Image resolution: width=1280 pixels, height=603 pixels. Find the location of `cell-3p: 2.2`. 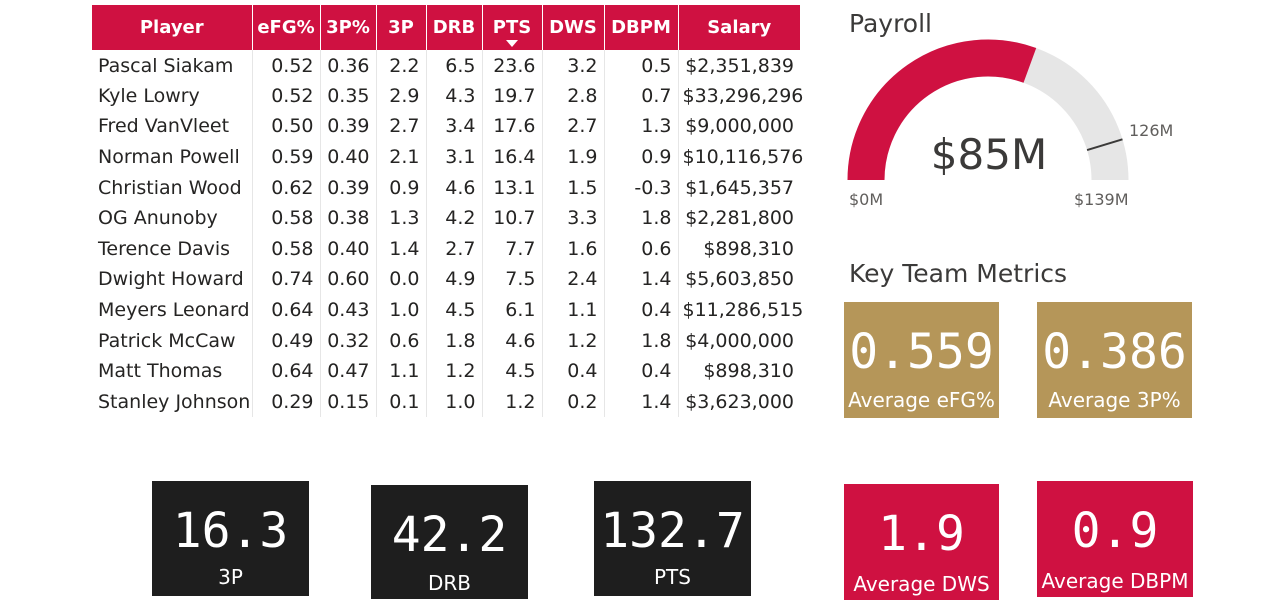

cell-3p: 2.2 is located at coordinates (401, 65).